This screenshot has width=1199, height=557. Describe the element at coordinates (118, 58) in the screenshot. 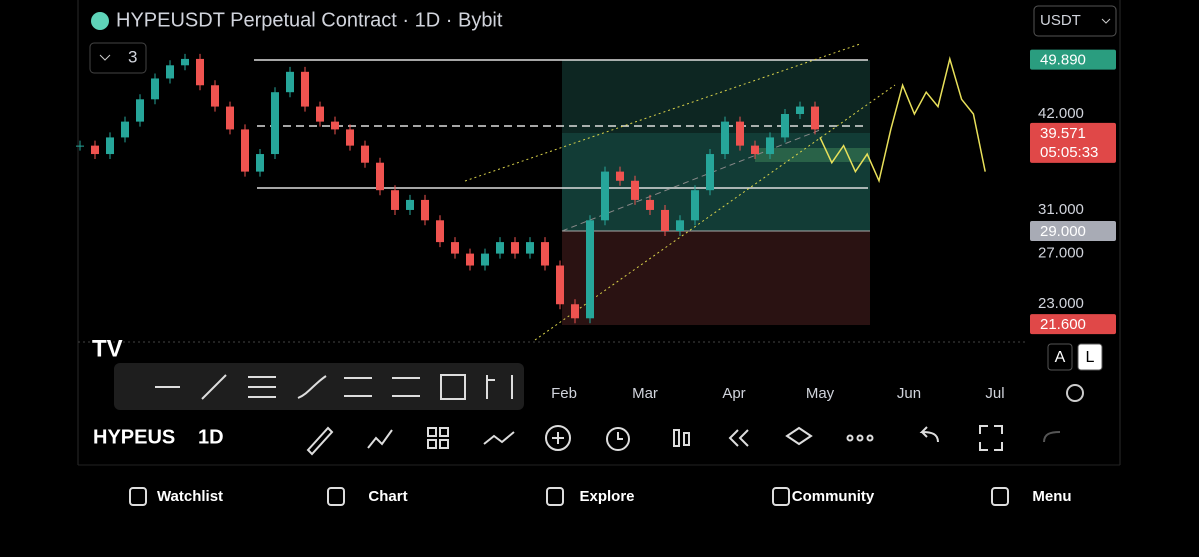

I see `indicator-toggle` at that location.